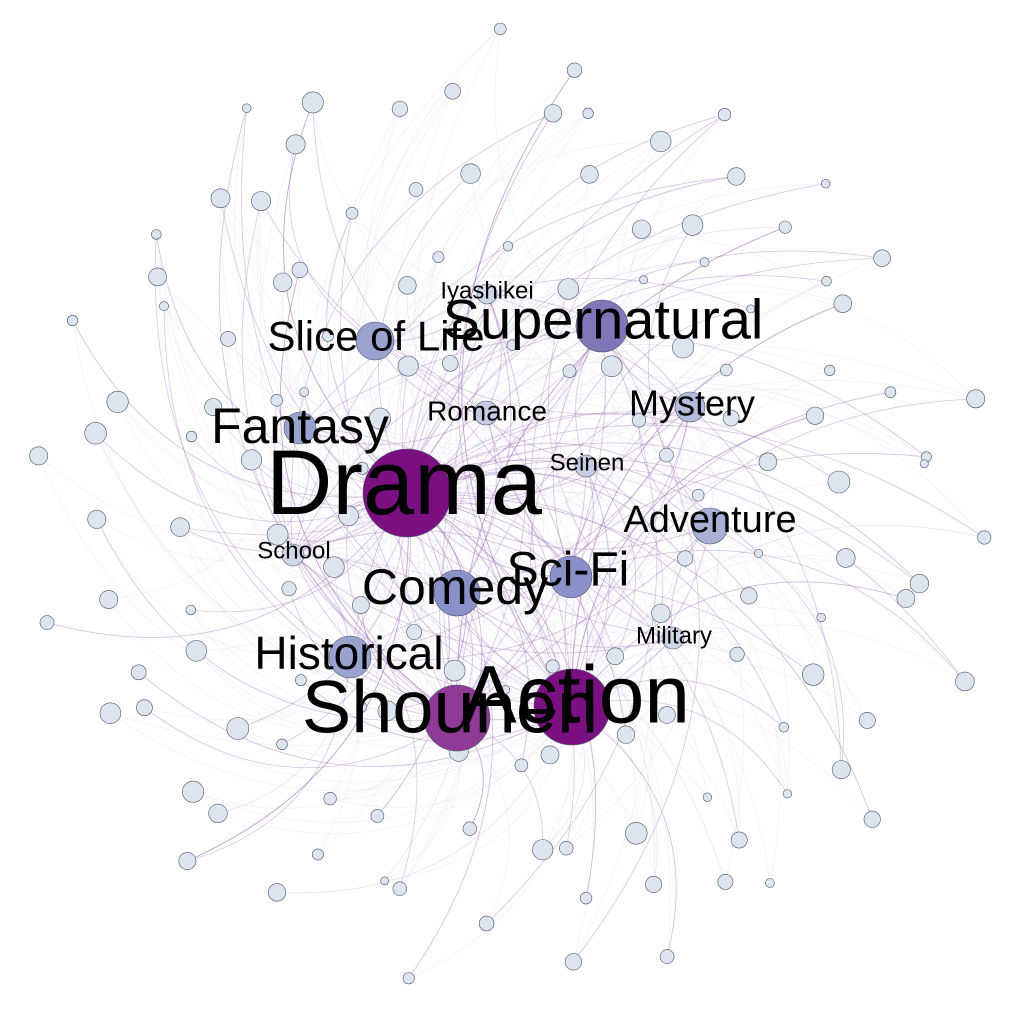 The image size is (1024, 1024). What do you see at coordinates (293, 555) in the screenshot?
I see `hub-node-school` at bounding box center [293, 555].